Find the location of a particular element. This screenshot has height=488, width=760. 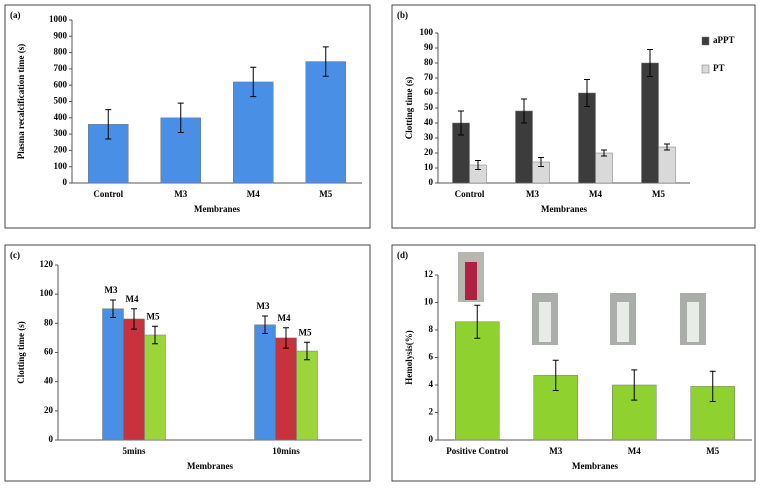

y-tick-label: 800 is located at coordinates (61, 52).